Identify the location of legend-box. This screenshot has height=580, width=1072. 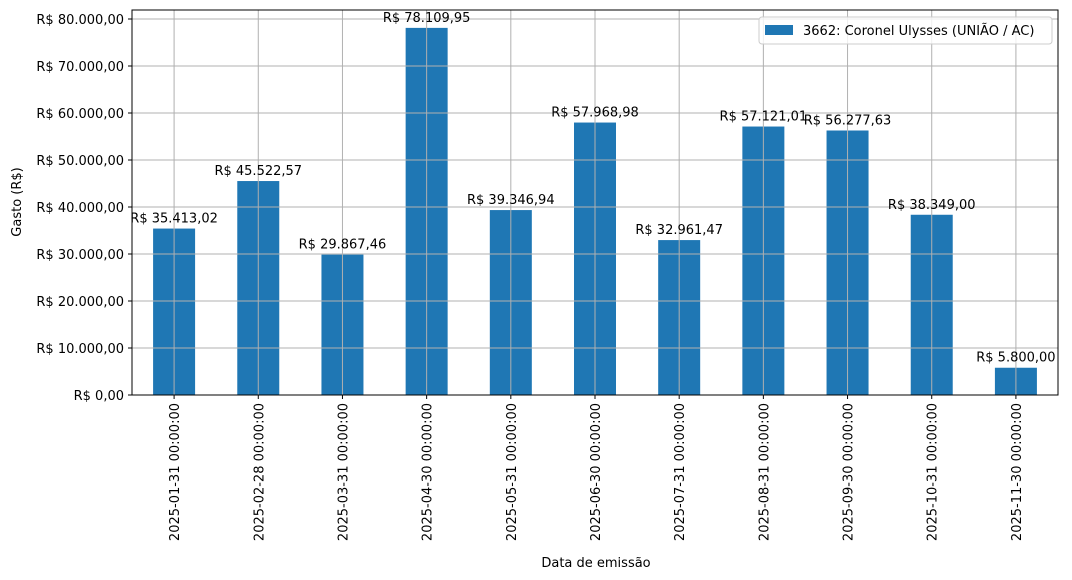
(905, 30).